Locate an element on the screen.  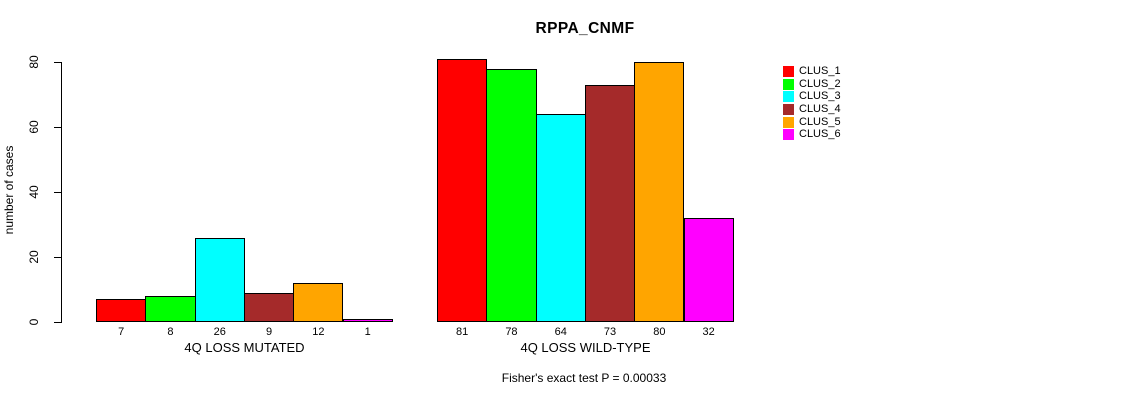
bar-value-label: 1 is located at coordinates (367, 332).